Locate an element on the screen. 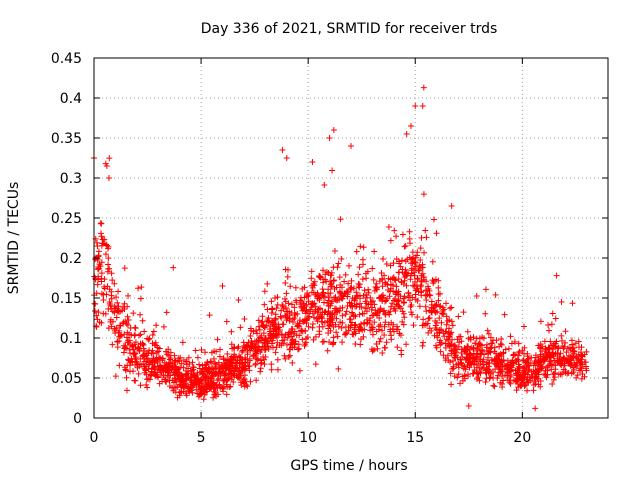 This screenshot has height=480, width=640. y-axis-label: SRMTID / TECUs is located at coordinates (14, 238).